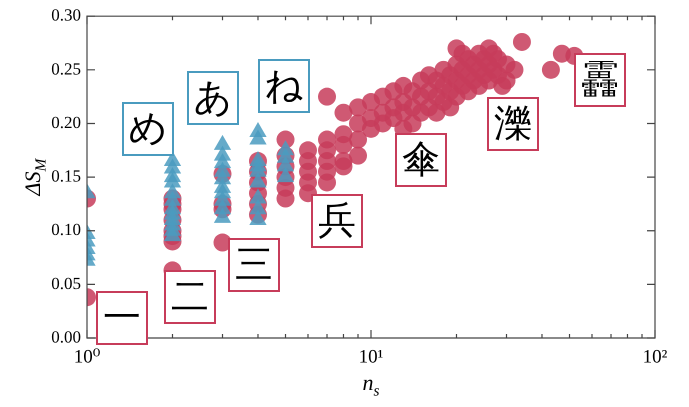 The width and height of the screenshot is (689, 407). I want to click on annotation: あ, so click(213, 96).